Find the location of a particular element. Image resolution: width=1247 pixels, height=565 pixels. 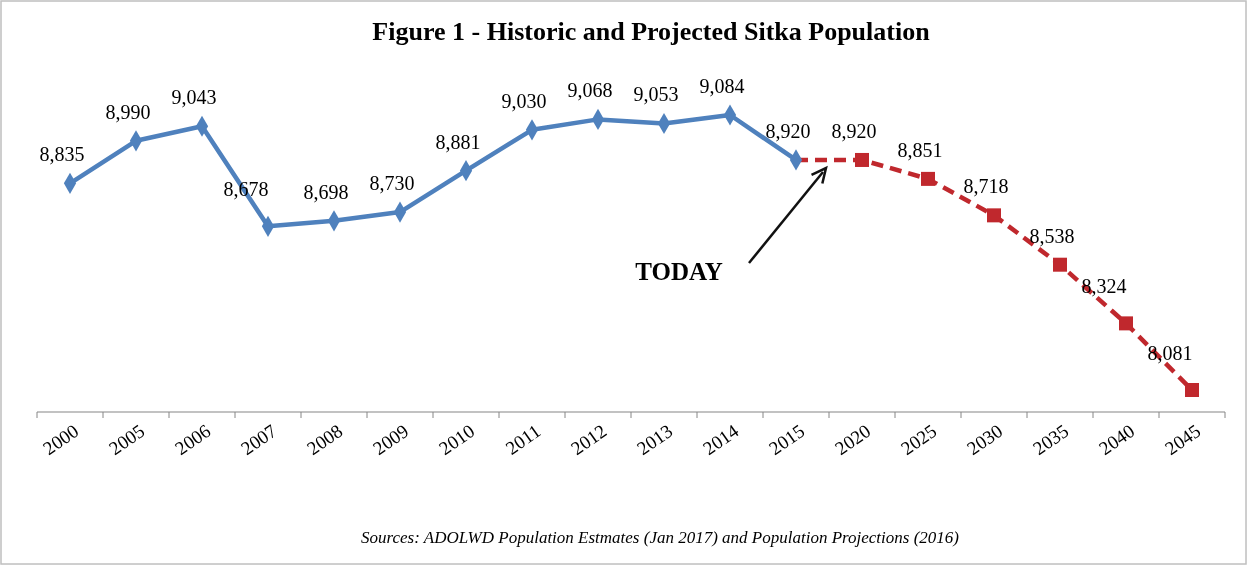

x-tick-label: 2035 is located at coordinates (1051, 440).